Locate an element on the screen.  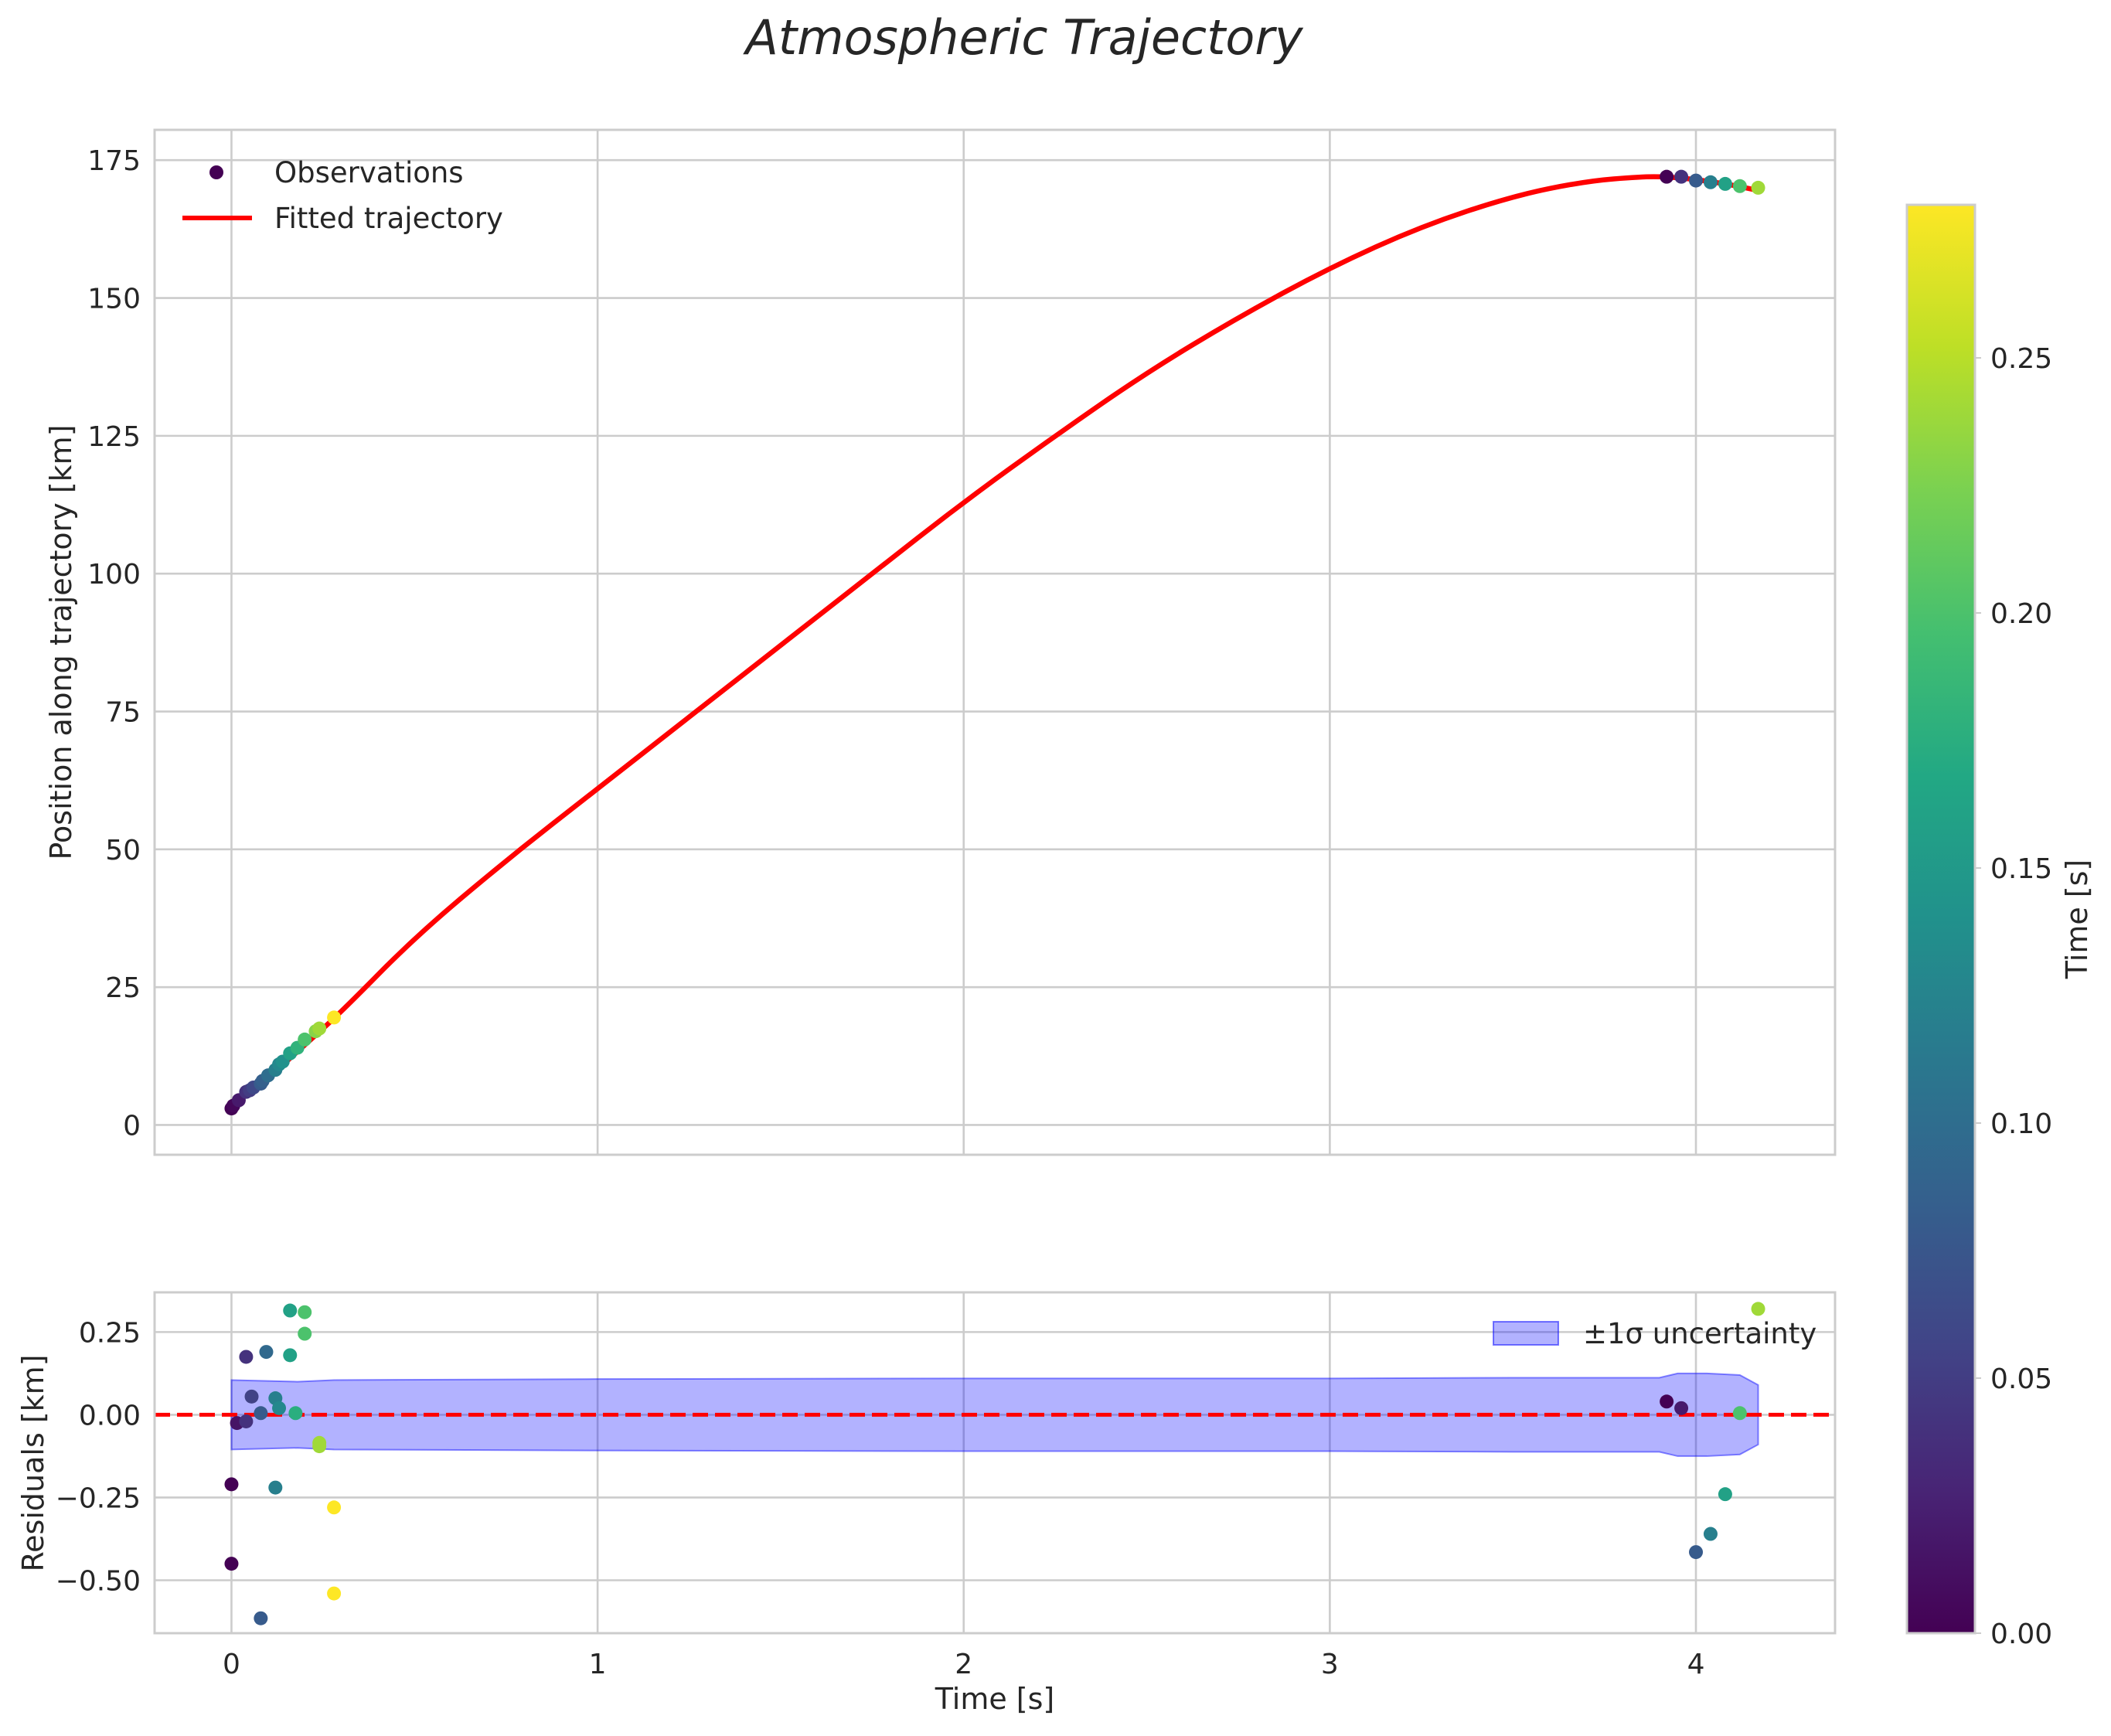
colorbar-tick-labels: 0.00 0.05 0.10 0.15 0.20 0.25 is located at coordinates (2014, 997).